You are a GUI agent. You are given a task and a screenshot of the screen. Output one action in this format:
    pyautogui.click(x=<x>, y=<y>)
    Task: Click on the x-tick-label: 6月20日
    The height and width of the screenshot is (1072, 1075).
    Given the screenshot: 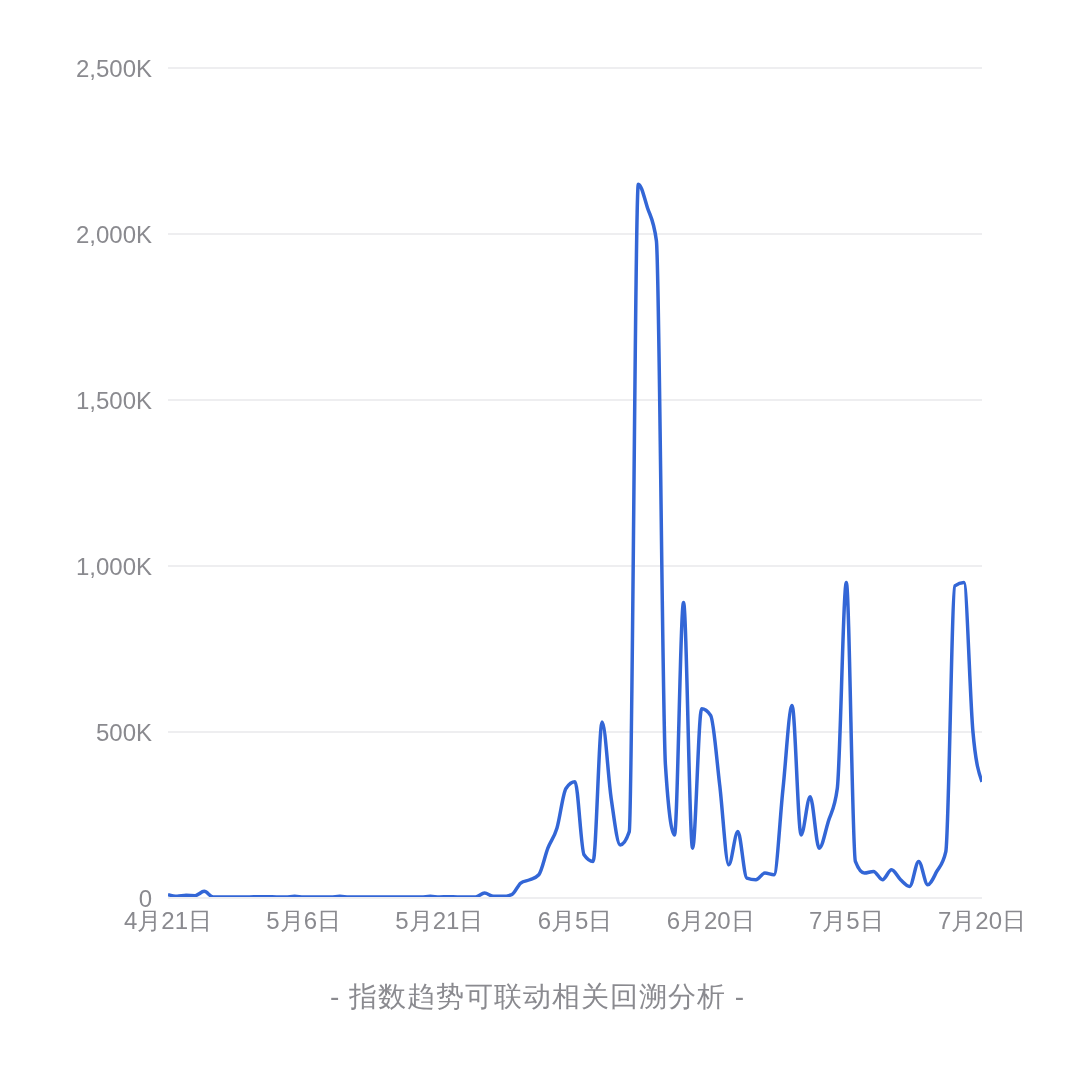 What is the action you would take?
    pyautogui.click(x=710, y=921)
    